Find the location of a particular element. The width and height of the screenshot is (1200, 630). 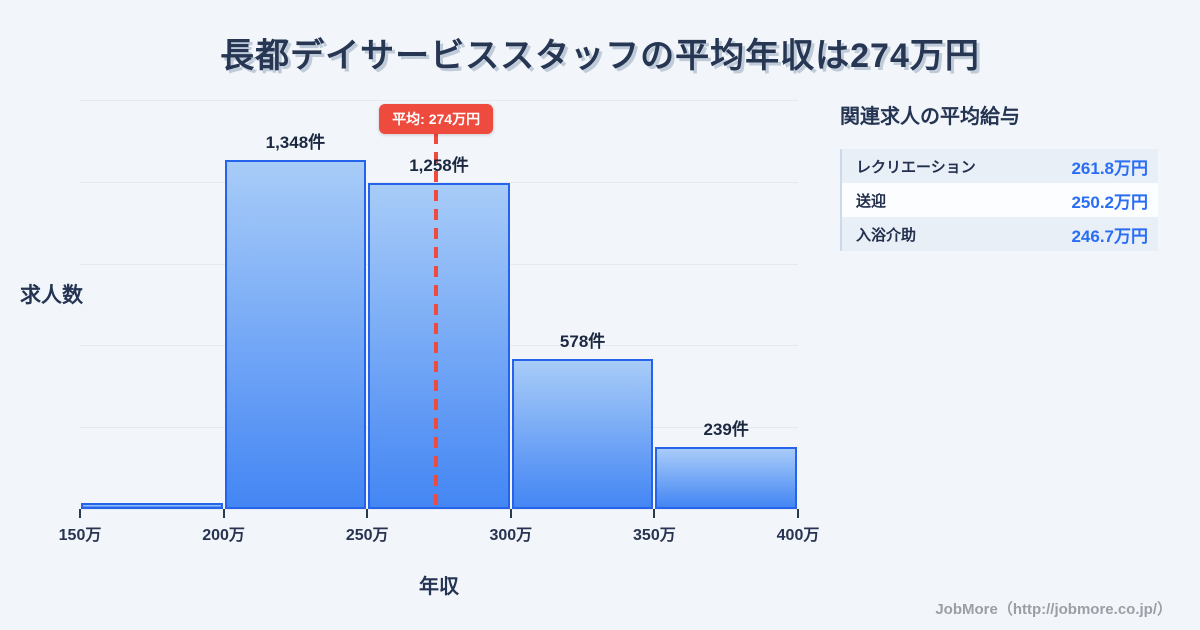

bar-value-label: 239件 is located at coordinates (726, 430).